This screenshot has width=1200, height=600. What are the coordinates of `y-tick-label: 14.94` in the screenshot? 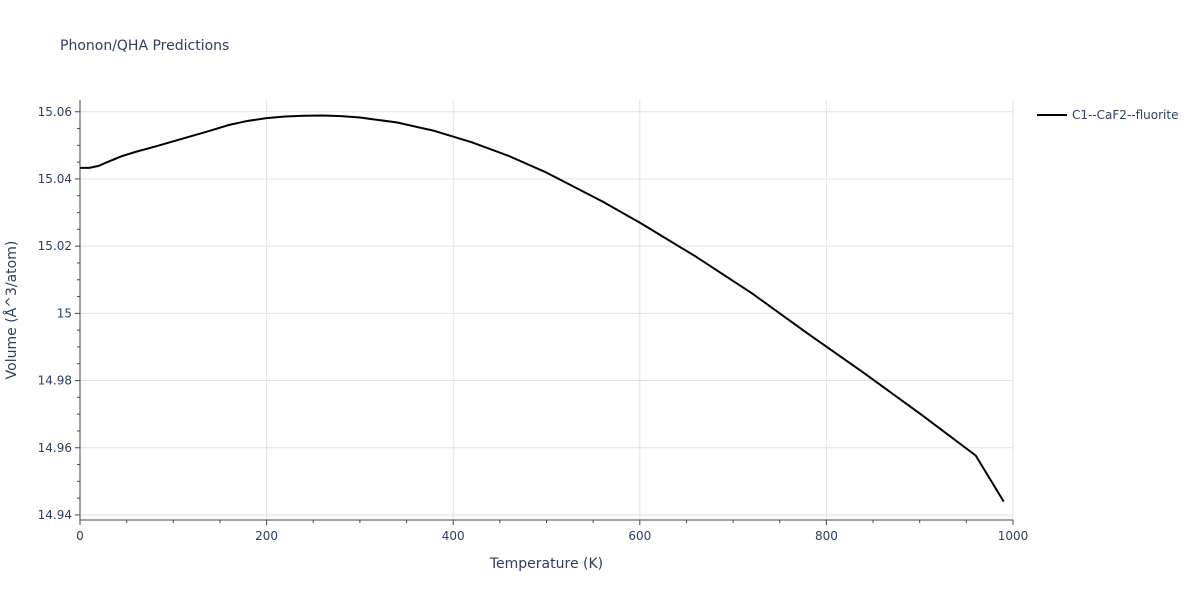 It's located at (55, 515).